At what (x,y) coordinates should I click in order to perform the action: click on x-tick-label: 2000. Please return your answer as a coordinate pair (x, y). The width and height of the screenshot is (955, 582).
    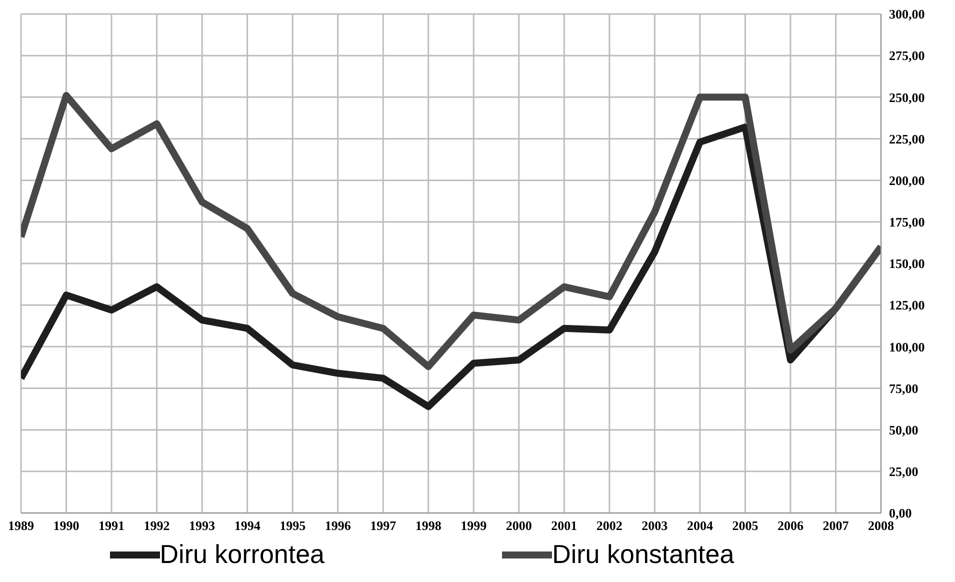
    Looking at the image, I should click on (519, 526).